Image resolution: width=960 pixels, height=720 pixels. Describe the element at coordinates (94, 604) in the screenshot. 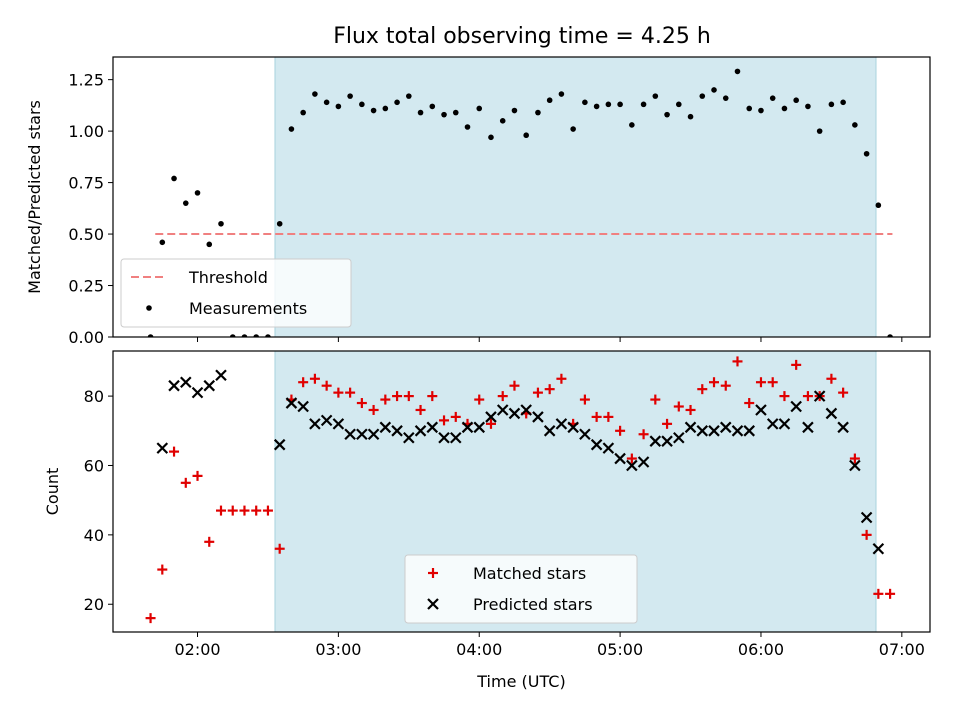

I see `y-tick-label: 20` at that location.